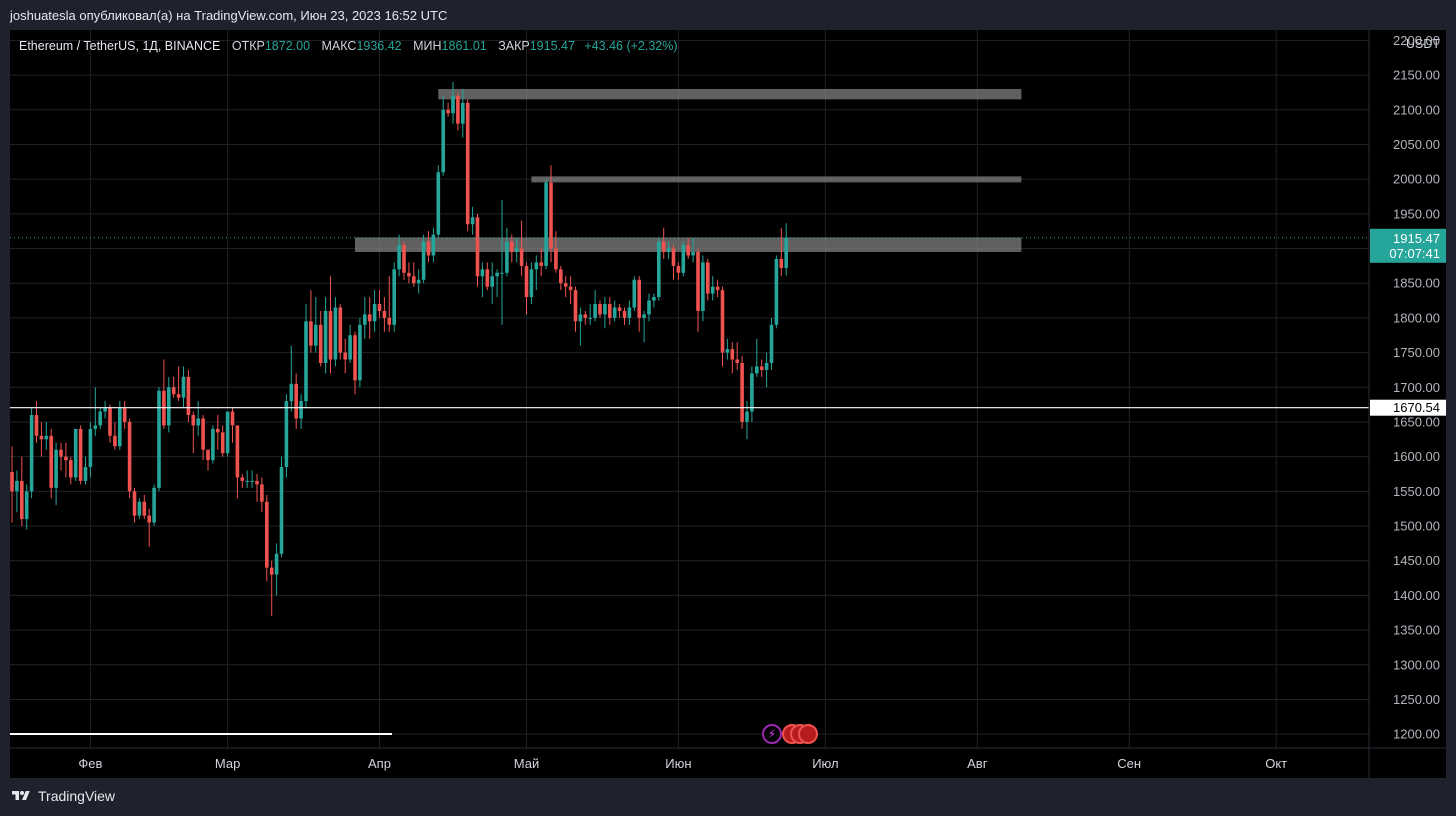 This screenshot has width=1456, height=816. What do you see at coordinates (120, 46) in the screenshot?
I see `symbol-title: Ethereum / TetherUS, 1Д, BINANCE` at bounding box center [120, 46].